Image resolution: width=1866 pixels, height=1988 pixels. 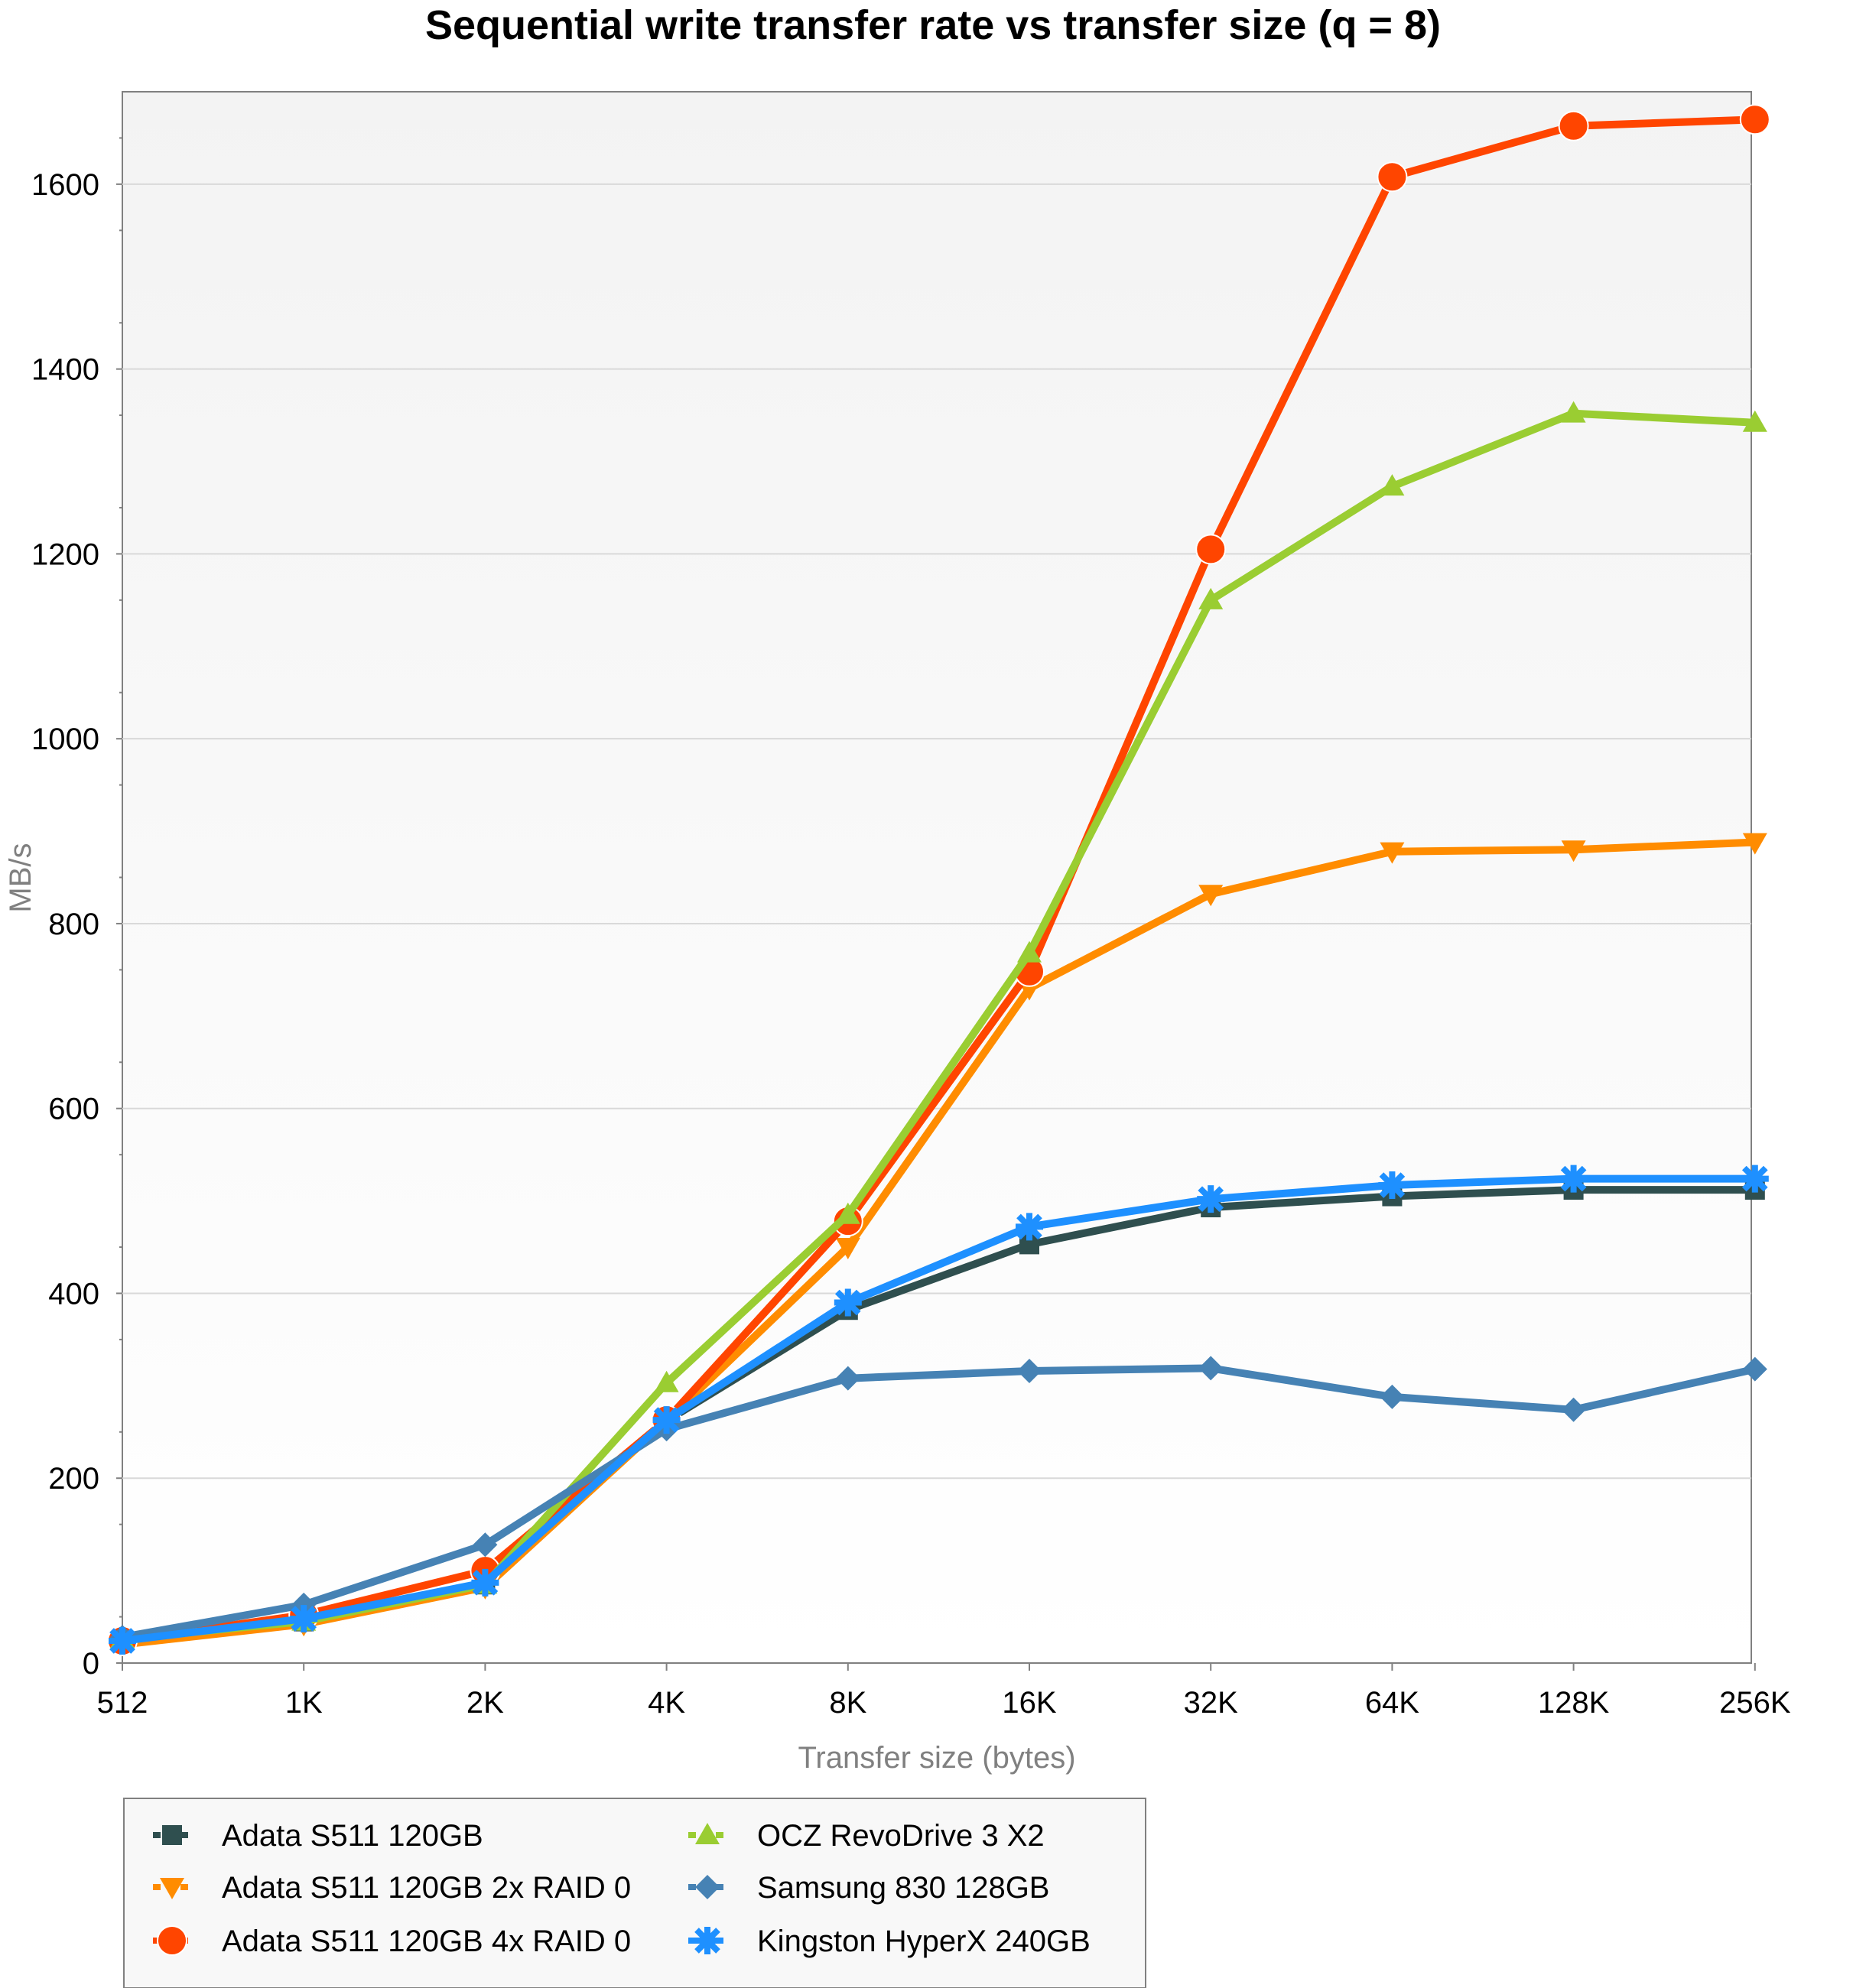 I want to click on series-line, so click(x=939, y=1503).